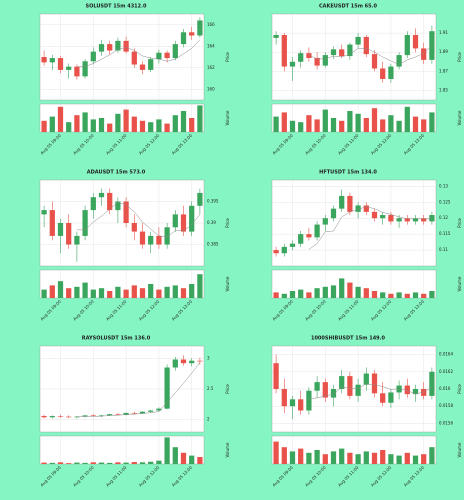 The width and height of the screenshot is (464, 500). Describe the element at coordinates (213, 244) in the screenshot. I see `y-tick-label: 0.385` at that location.